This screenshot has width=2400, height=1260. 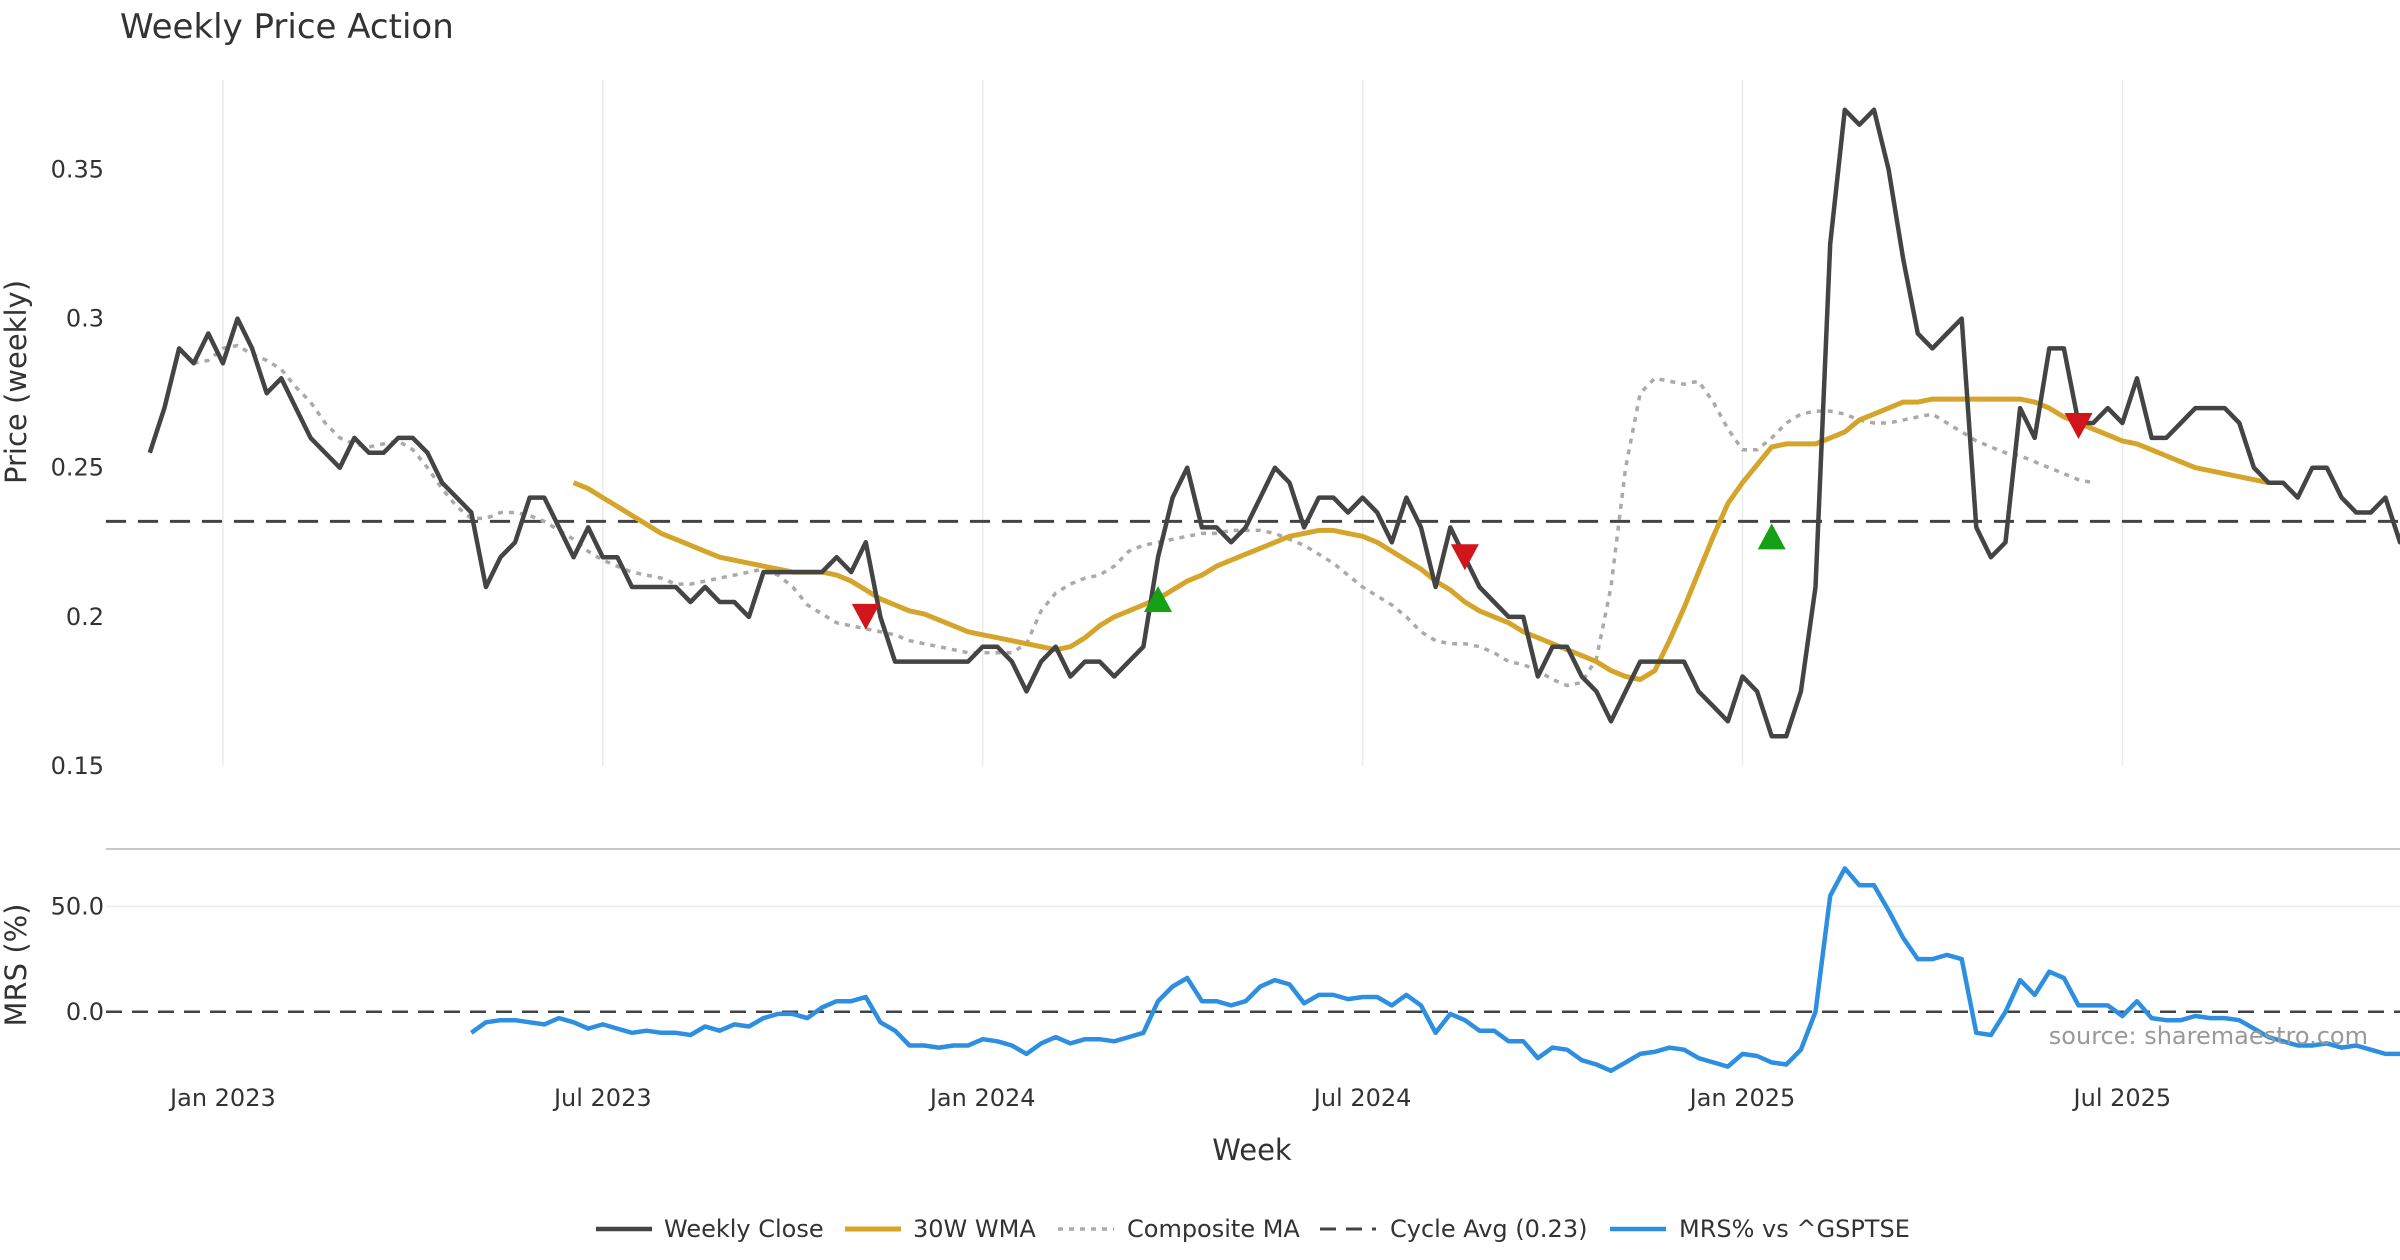 I want to click on source-label: source: sharemaestro.com, so click(x=2208, y=1036).